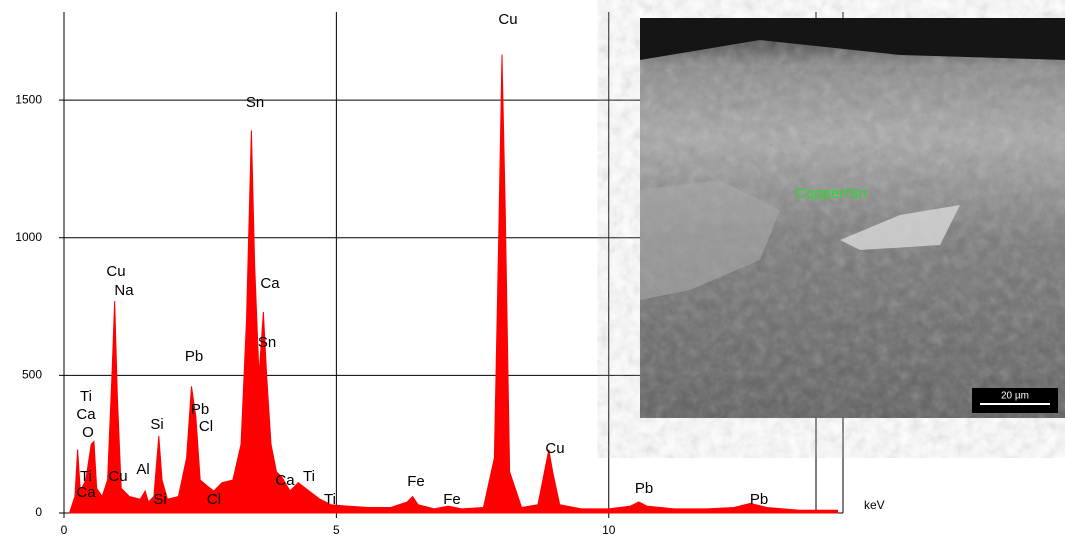 The image size is (1065, 539). I want to click on x-tick-label: 10, so click(609, 530).